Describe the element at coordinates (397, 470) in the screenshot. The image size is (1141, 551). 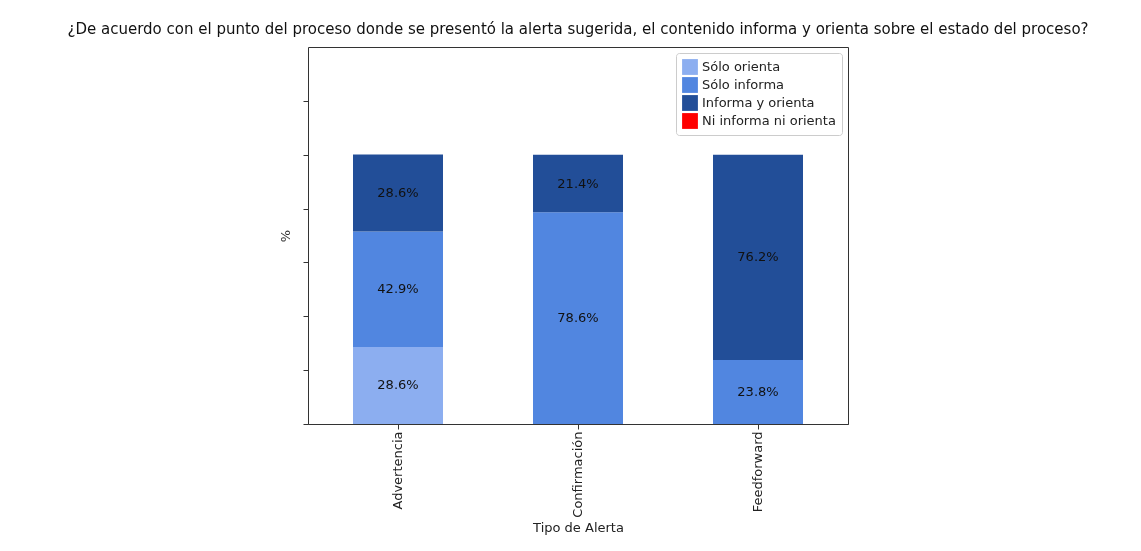
I see `x-tick-label: Advertencia` at that location.